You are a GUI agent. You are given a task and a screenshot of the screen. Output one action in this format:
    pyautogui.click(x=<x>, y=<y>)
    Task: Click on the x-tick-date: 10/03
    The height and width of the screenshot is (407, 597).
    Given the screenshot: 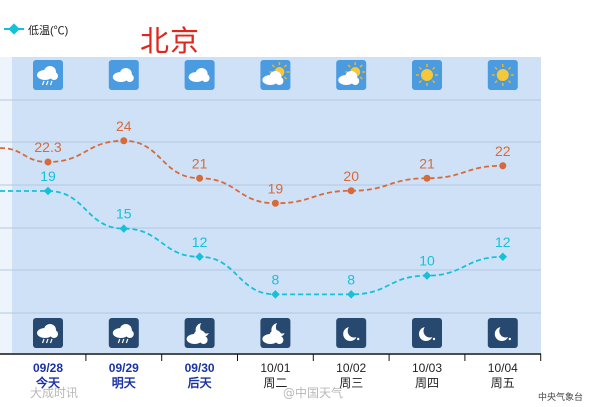 What is the action you would take?
    pyautogui.click(x=427, y=368)
    